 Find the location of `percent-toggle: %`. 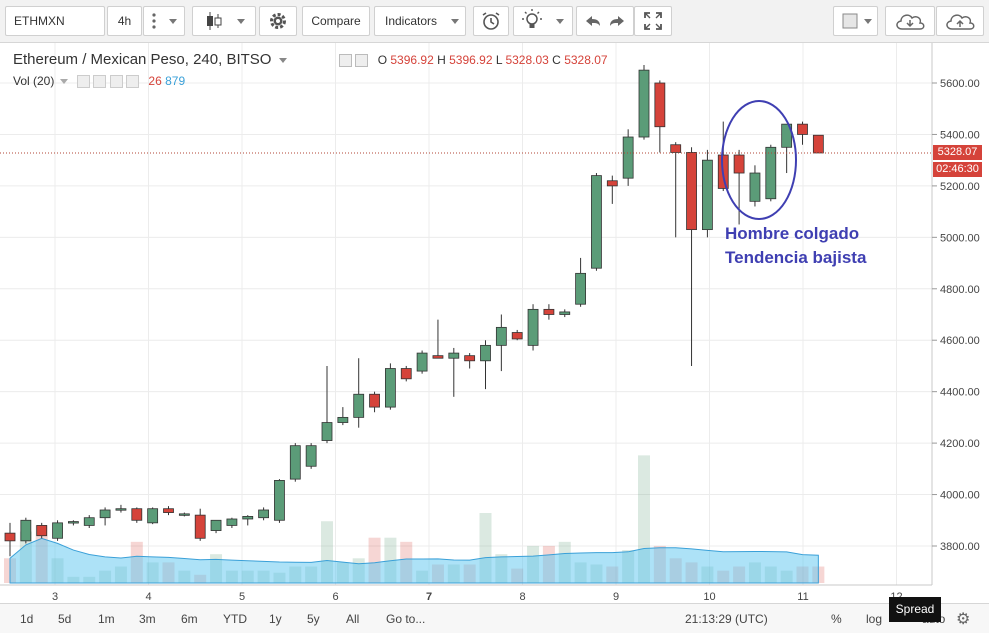

percent-toggle: % is located at coordinates (836, 619).